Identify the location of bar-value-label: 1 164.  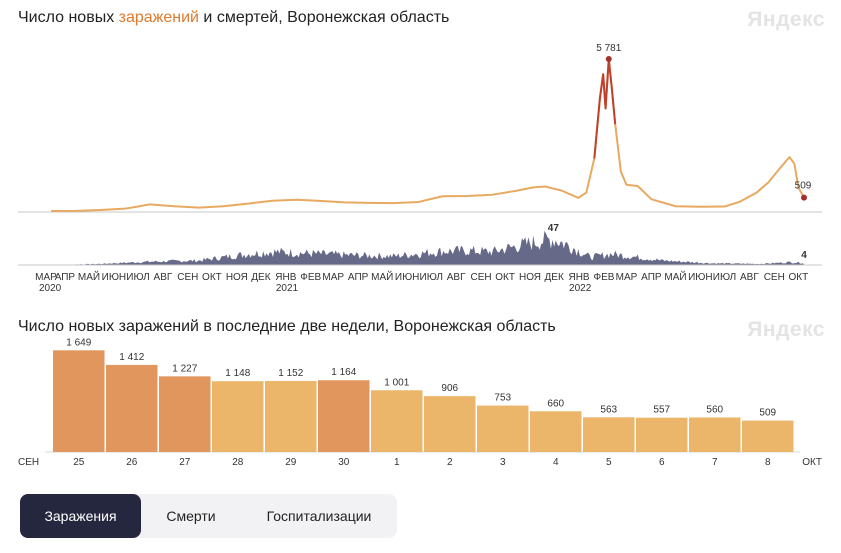
(343, 372).